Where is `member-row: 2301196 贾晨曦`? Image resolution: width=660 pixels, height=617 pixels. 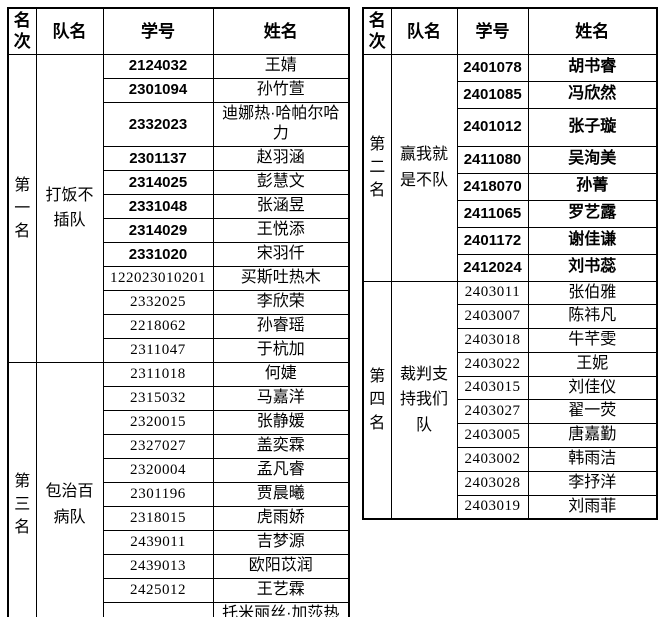 member-row: 2301196 贾晨曦 is located at coordinates (179, 495).